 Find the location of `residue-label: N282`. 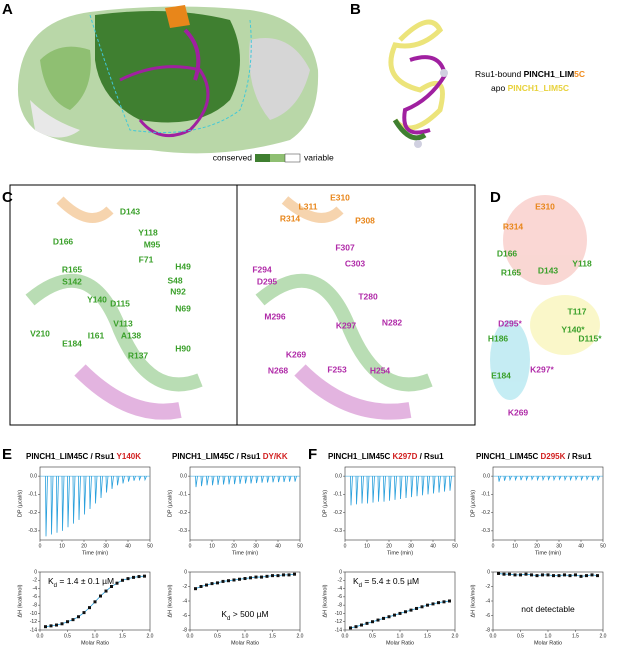

residue-label: N282 is located at coordinates (392, 322).